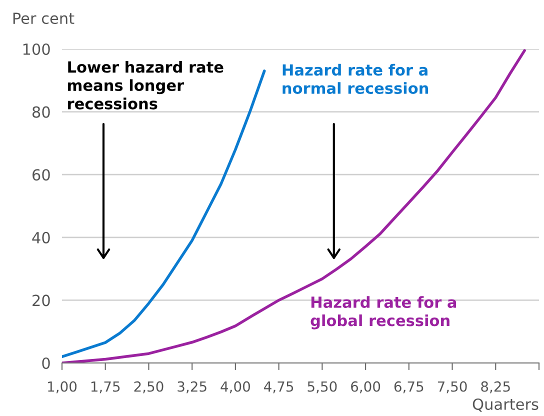 The image size is (544, 416). What do you see at coordinates (383, 313) in the screenshot?
I see `series-label: Hazard rate for a global recession` at bounding box center [383, 313].